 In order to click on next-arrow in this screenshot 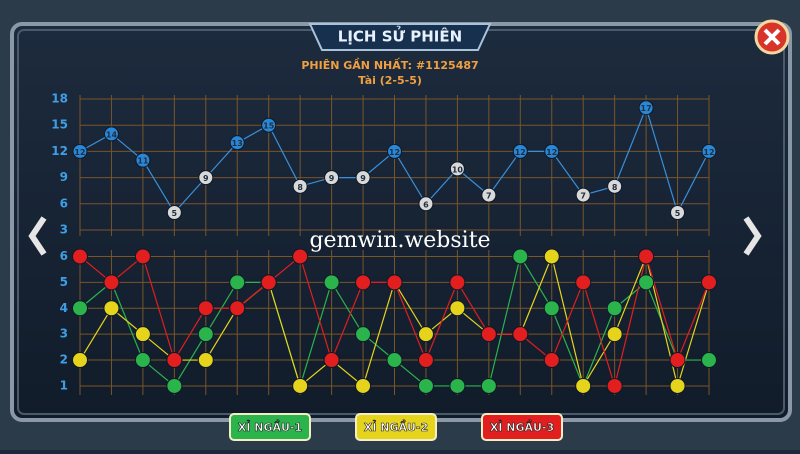, I will do `click(752, 236)`.